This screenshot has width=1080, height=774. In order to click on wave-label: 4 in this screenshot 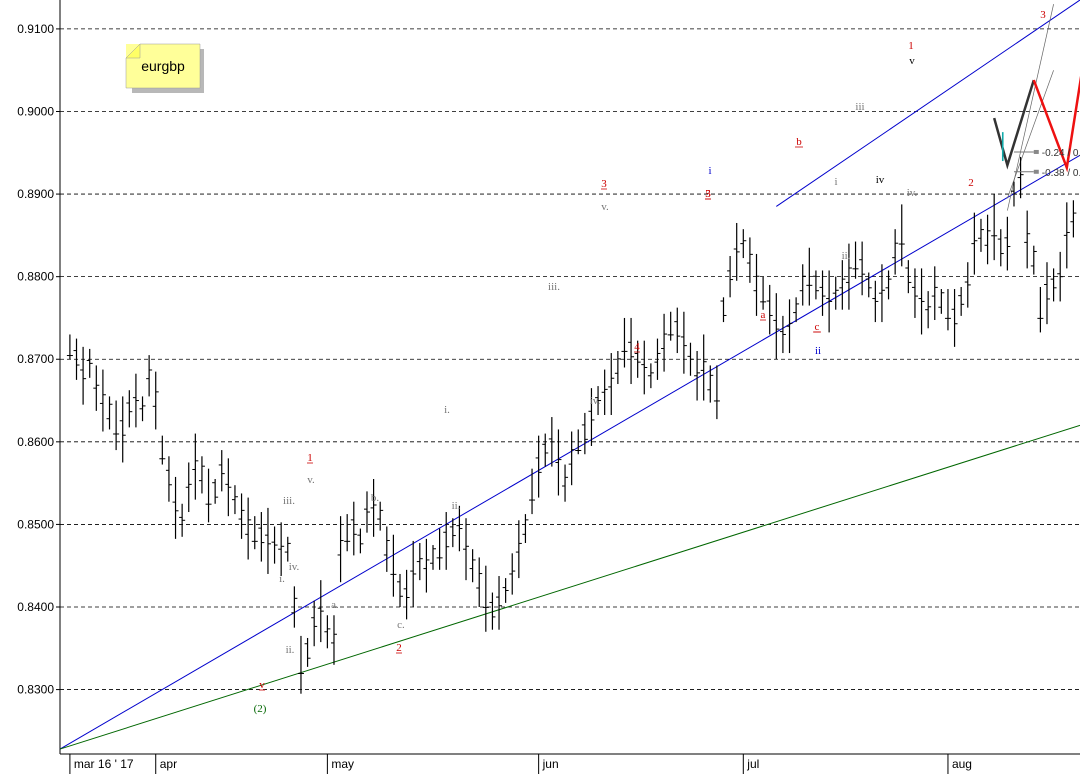, I will do `click(637, 347)`.